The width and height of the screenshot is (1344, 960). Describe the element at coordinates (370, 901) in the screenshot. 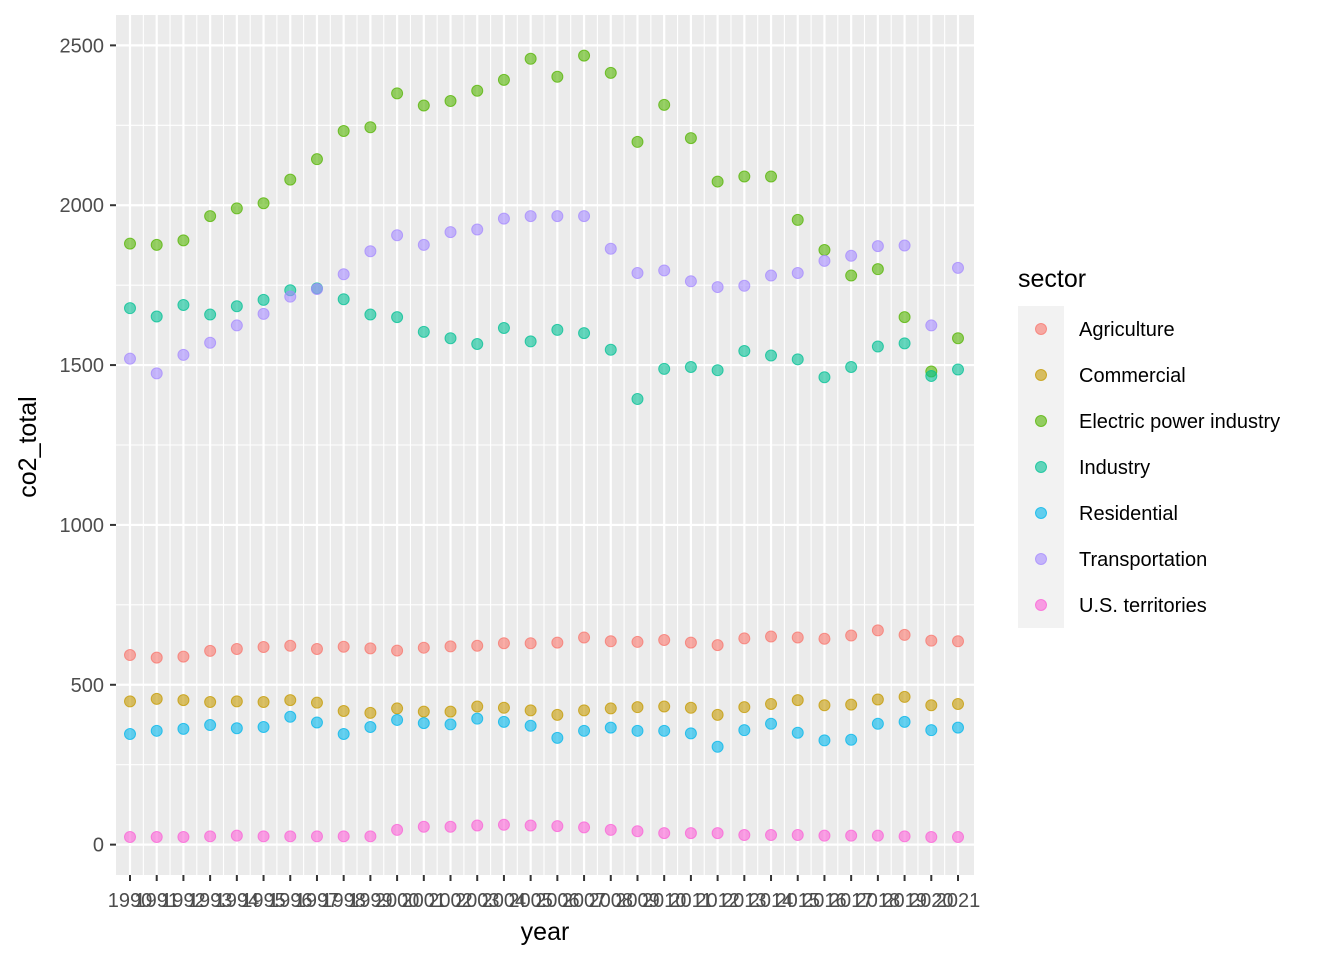

I see `x-tick-label: 1999` at that location.